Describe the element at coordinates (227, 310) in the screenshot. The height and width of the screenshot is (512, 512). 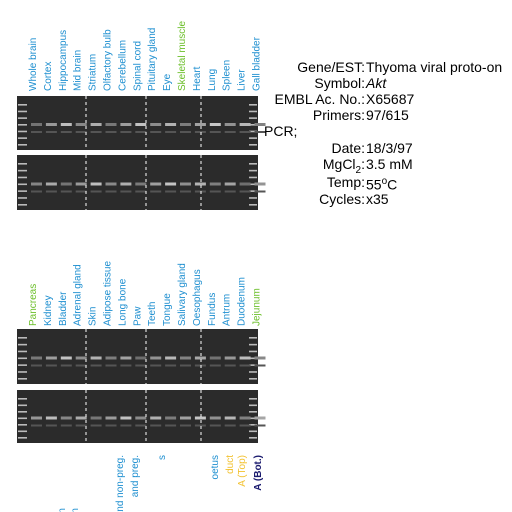
I see `lane-label: Antrum` at that location.